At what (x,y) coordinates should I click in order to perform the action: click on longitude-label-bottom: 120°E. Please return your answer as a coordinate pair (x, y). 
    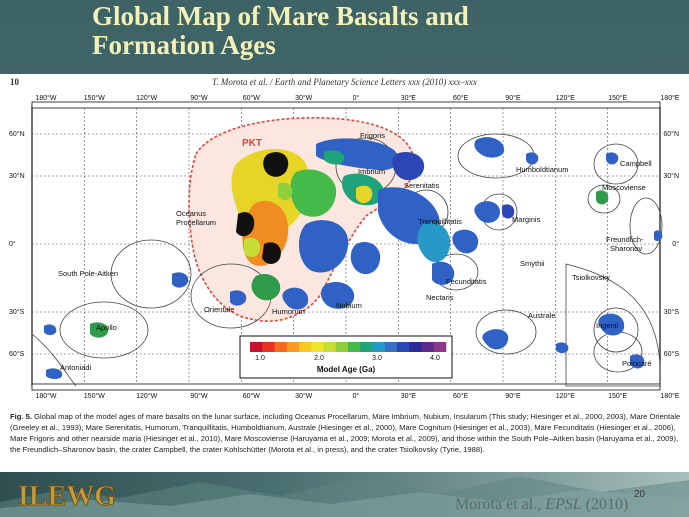
    Looking at the image, I should click on (565, 396).